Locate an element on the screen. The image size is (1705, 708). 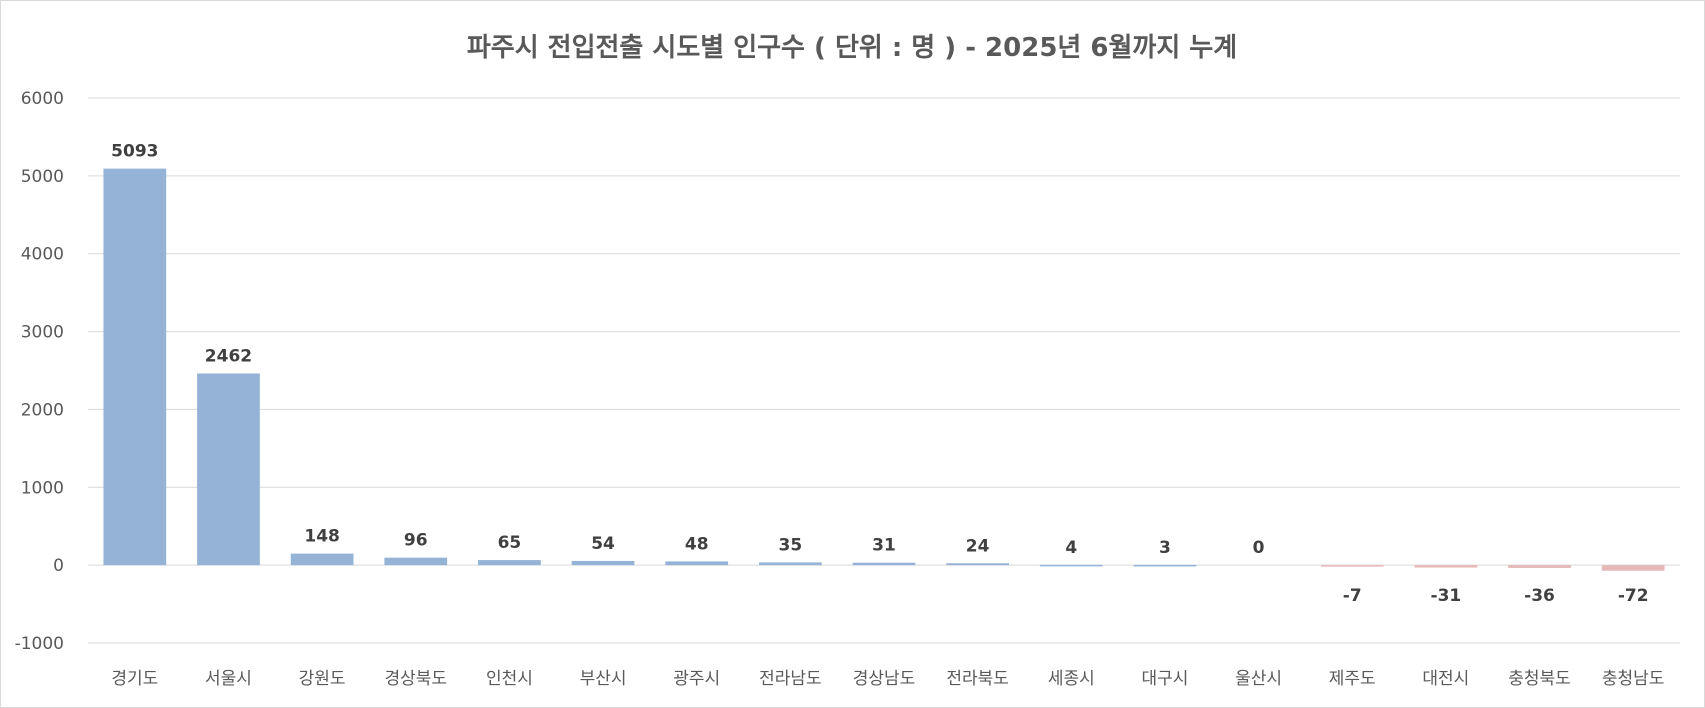
y-tick-label: 3000 is located at coordinates (42, 333).